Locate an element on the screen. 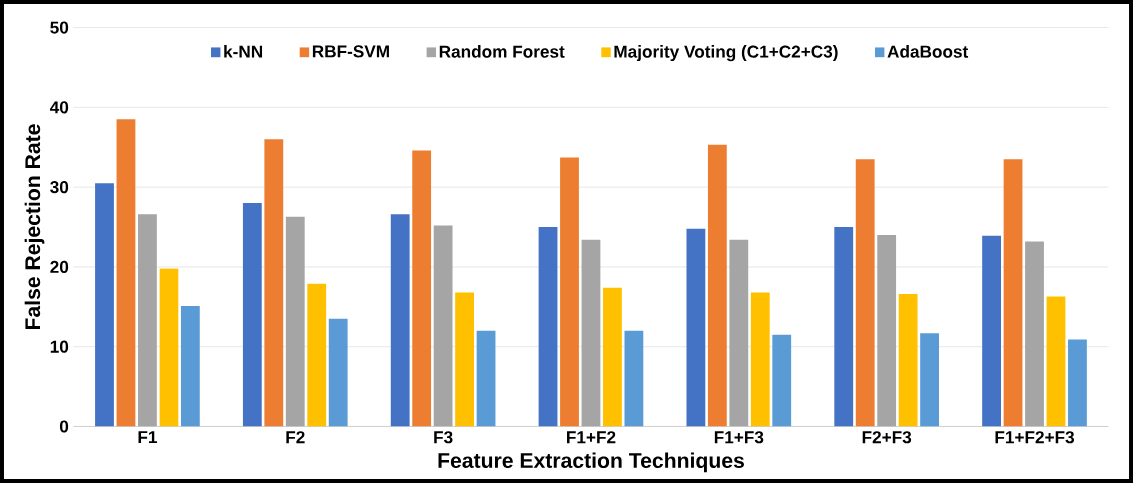  y-tick-label: 0 is located at coordinates (64, 426).